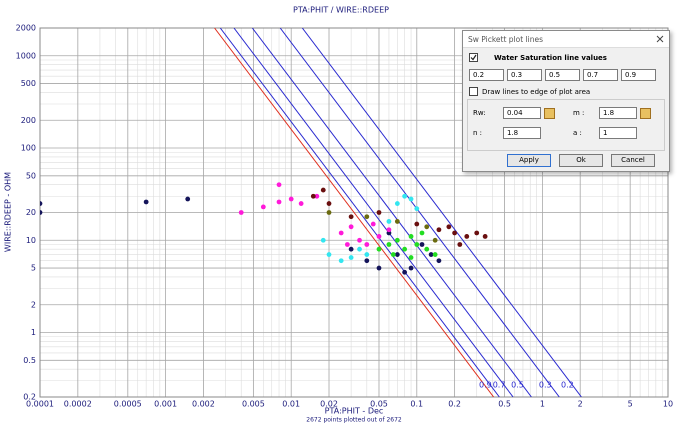  Describe the element at coordinates (581, 160) in the screenshot. I see `ok-button: Ok` at that location.